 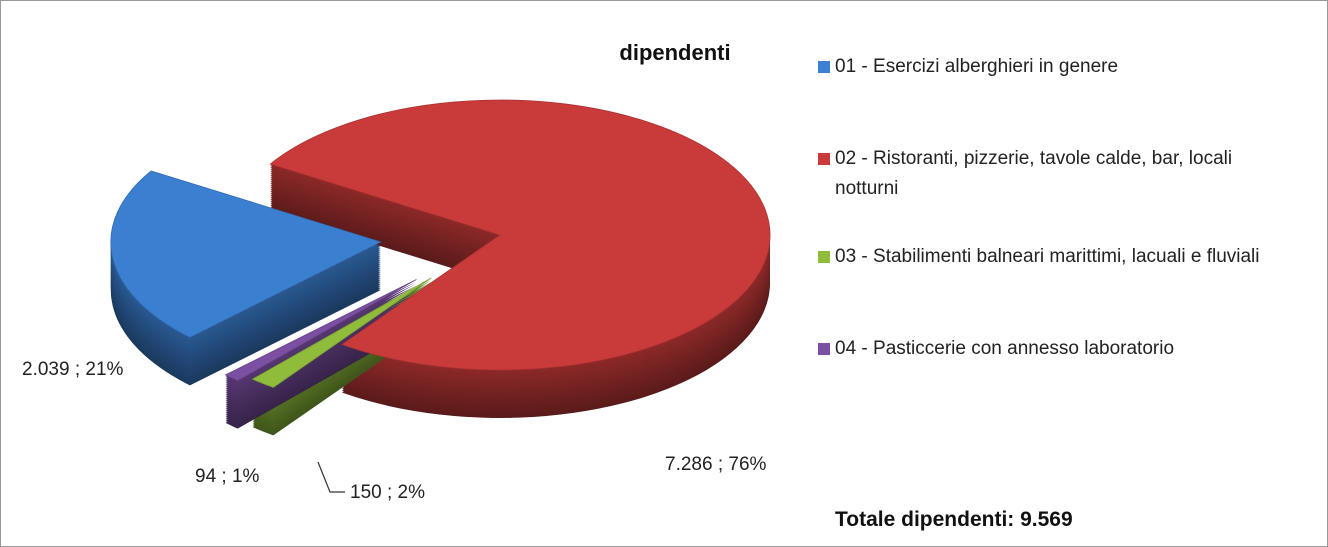 I want to click on chart-title: dipendenti, so click(x=675, y=52).